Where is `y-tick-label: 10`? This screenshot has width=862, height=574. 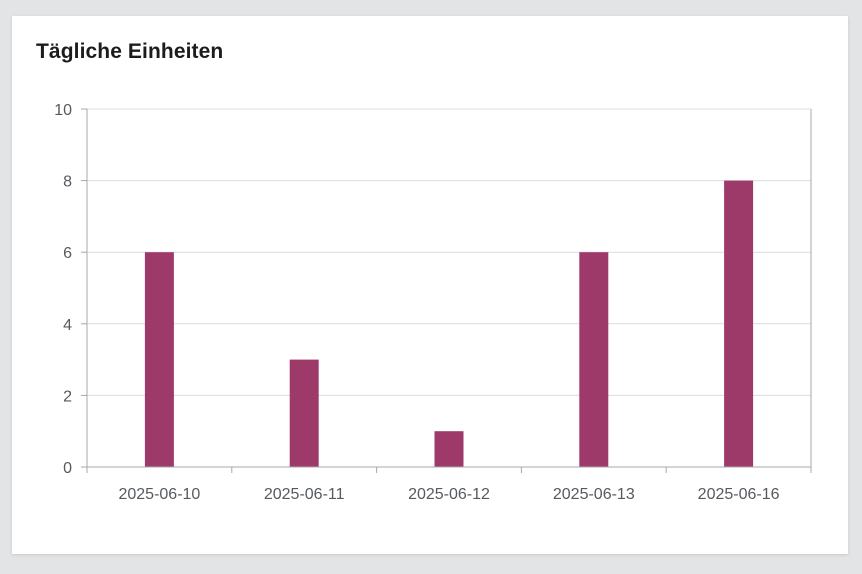 y-tick-label: 10 is located at coordinates (63, 110).